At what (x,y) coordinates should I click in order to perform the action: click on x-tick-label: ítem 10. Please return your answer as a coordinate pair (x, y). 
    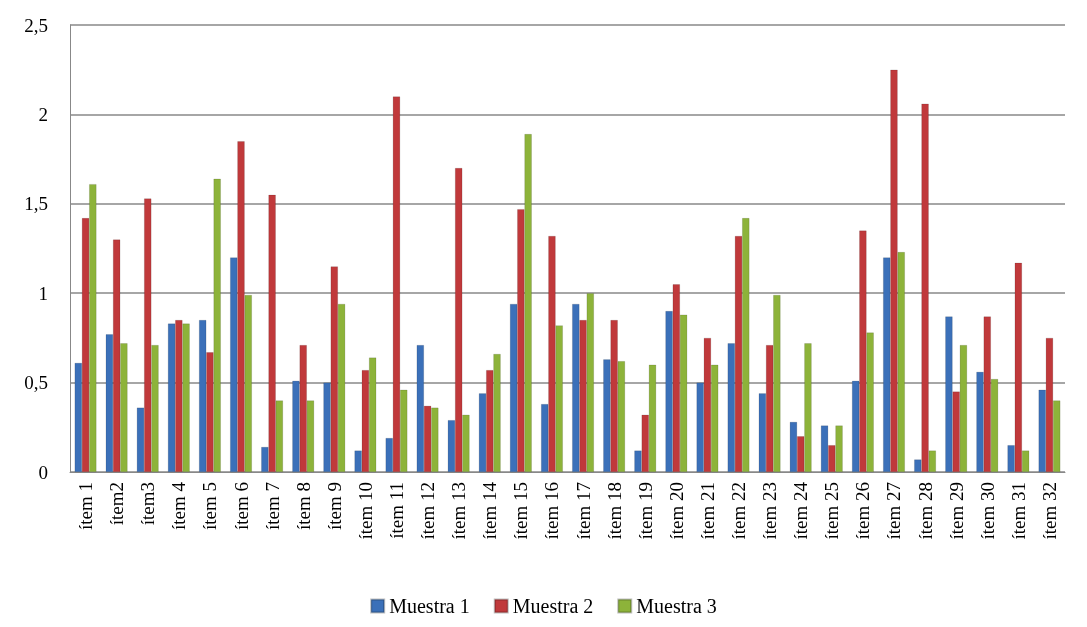
    Looking at the image, I should click on (365, 511).